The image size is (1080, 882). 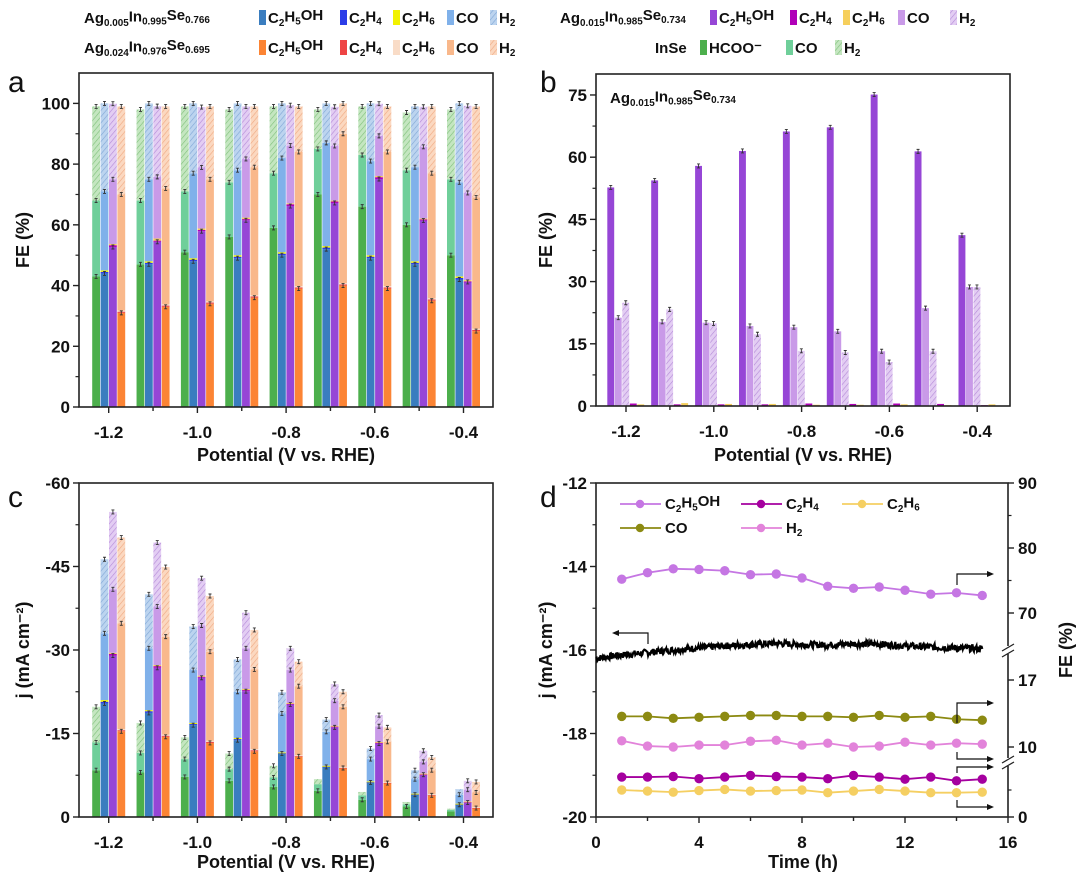 What do you see at coordinates (418, 48) in the screenshot?
I see `legend-label: C2H6` at bounding box center [418, 48].